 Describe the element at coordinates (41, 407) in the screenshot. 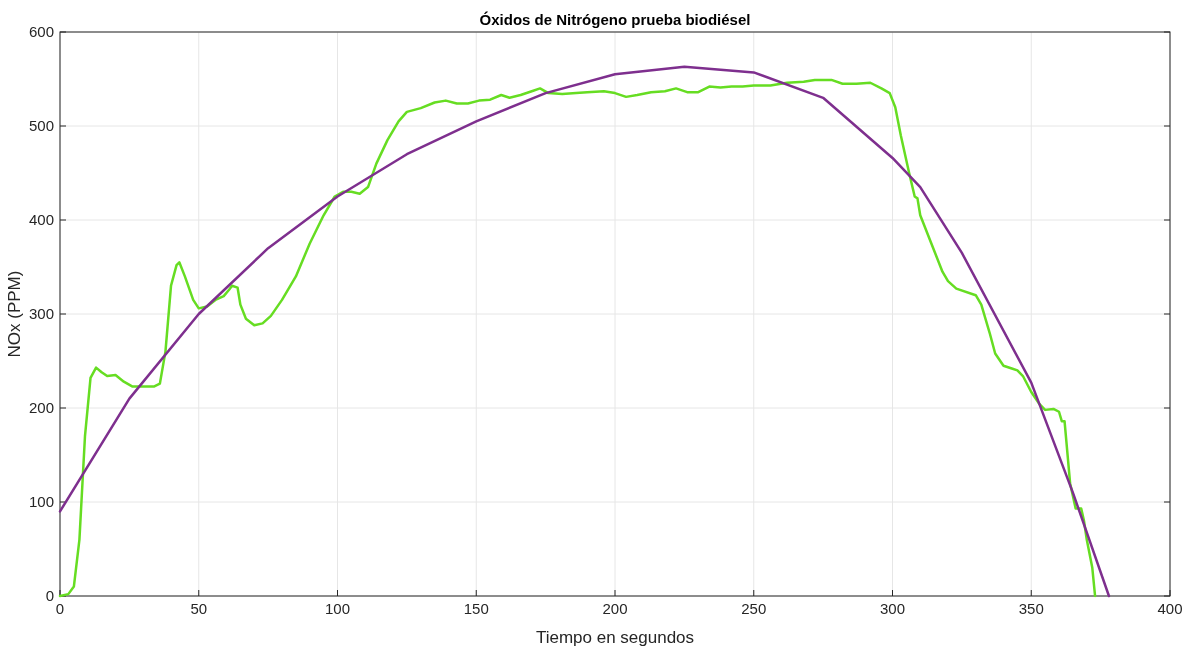

I see `y-tick-label: 200` at that location.